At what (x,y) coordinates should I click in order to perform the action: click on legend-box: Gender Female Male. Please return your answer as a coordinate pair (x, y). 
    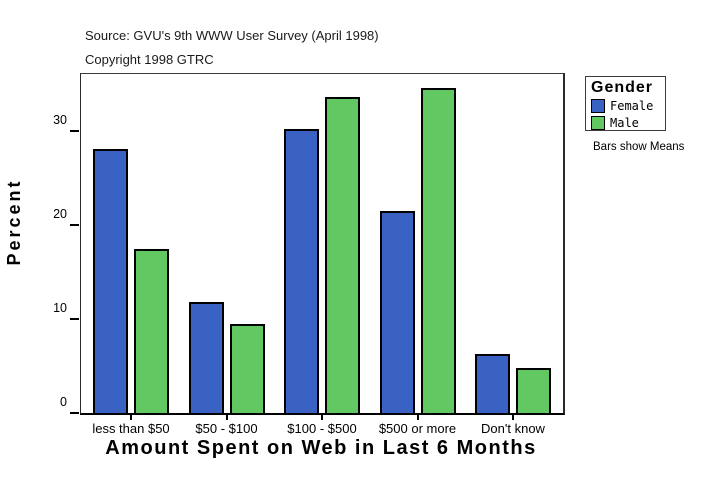
    Looking at the image, I should click on (625, 103).